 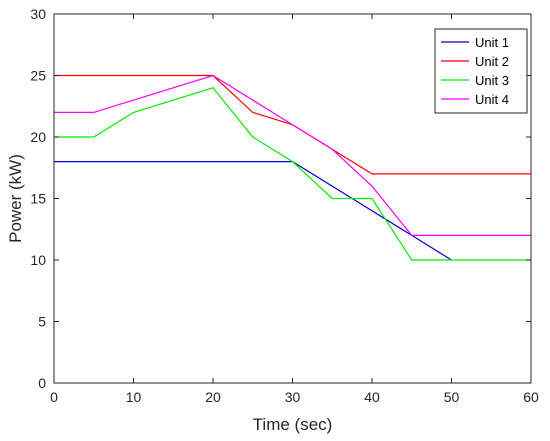 What do you see at coordinates (481, 71) in the screenshot?
I see `legend: Unit 1 Unit 2 Unit 3 Unit 4` at bounding box center [481, 71].